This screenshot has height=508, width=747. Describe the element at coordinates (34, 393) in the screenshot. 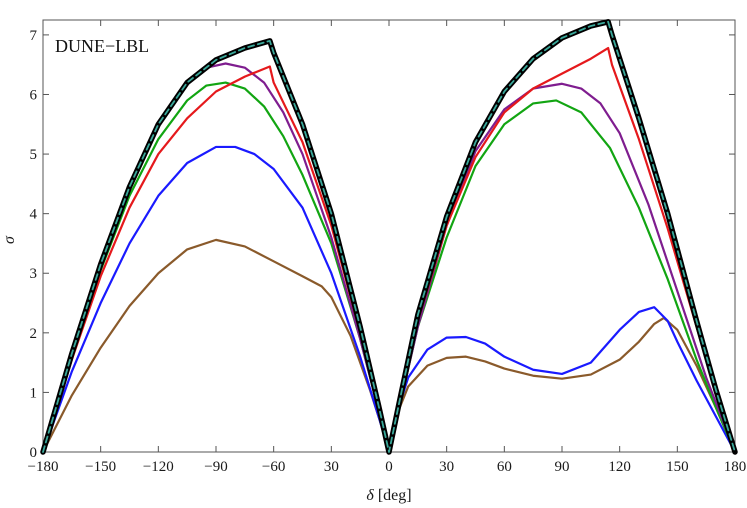

I see `y-tick-label: 1` at that location.